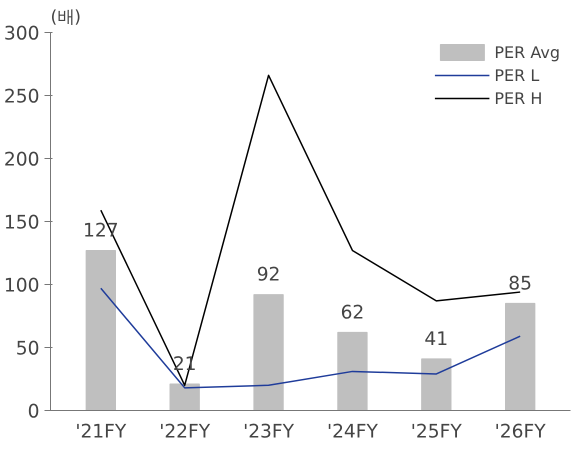 This screenshot has height=450, width=581. Describe the element at coordinates (66, 18) in the screenshot. I see `y-axis-title: (배)` at that location.